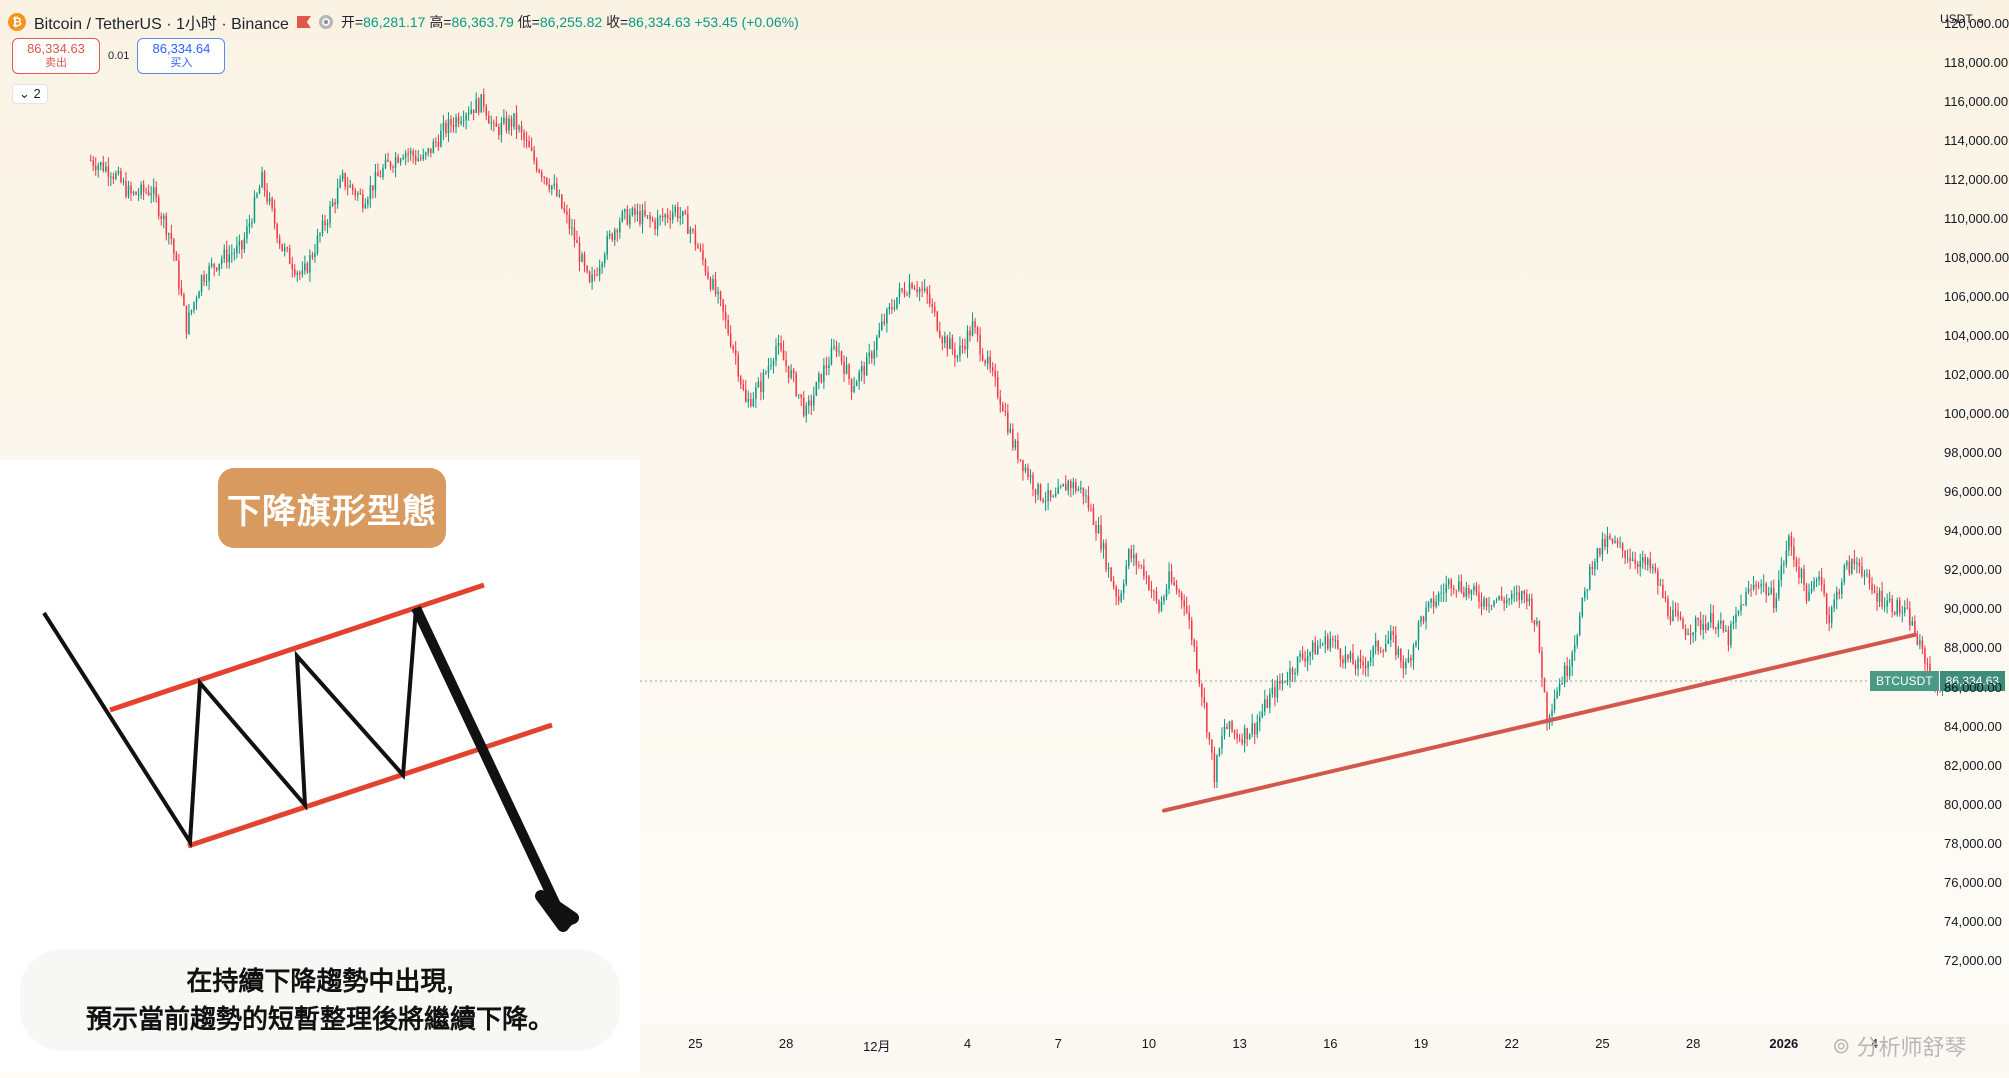 The image size is (2009, 1078). I want to click on time-axis-tick: 22, so click(1511, 1043).